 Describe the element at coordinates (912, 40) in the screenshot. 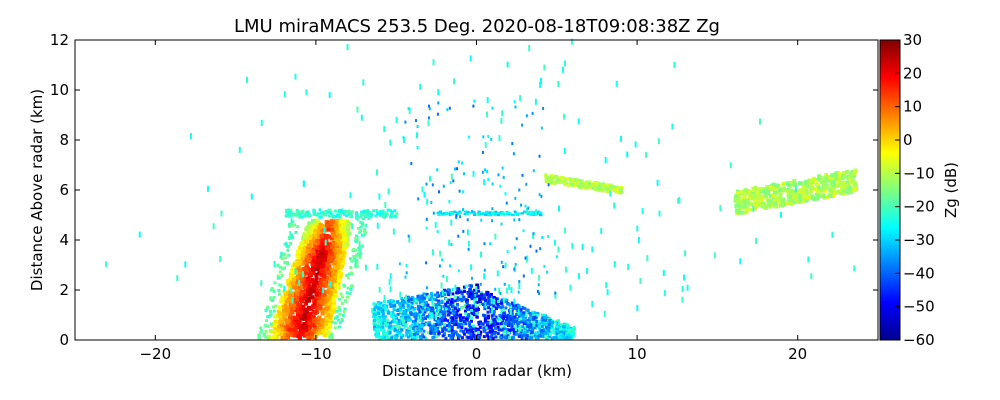

I see `colorbar-tick-label: 30` at that location.